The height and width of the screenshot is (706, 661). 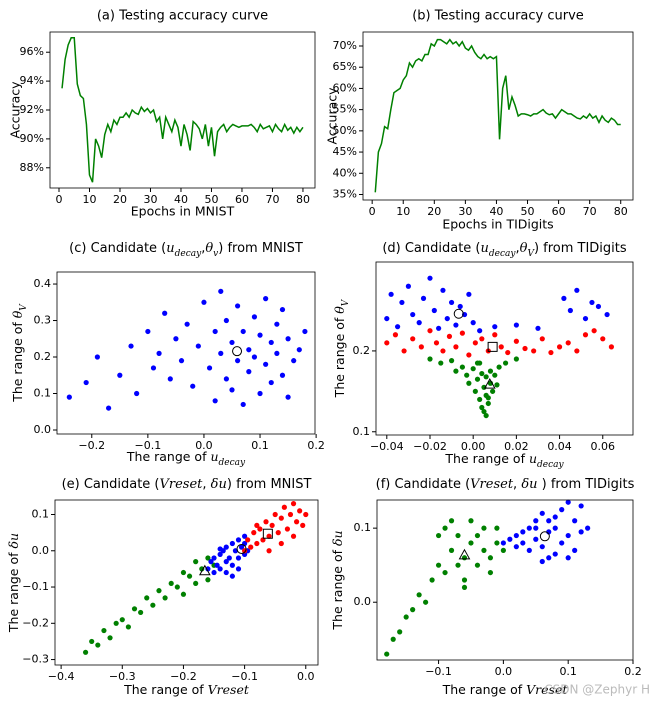 What do you see at coordinates (58, 199) in the screenshot?
I see `x-tick-label: 0` at bounding box center [58, 199].